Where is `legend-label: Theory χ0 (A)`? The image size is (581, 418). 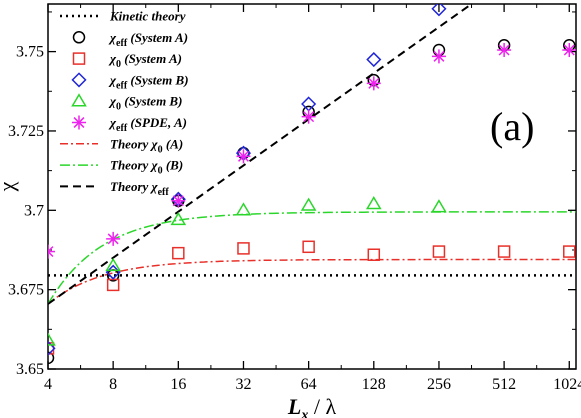
legend-label: Theory χ0 (A) is located at coordinates (146, 145).